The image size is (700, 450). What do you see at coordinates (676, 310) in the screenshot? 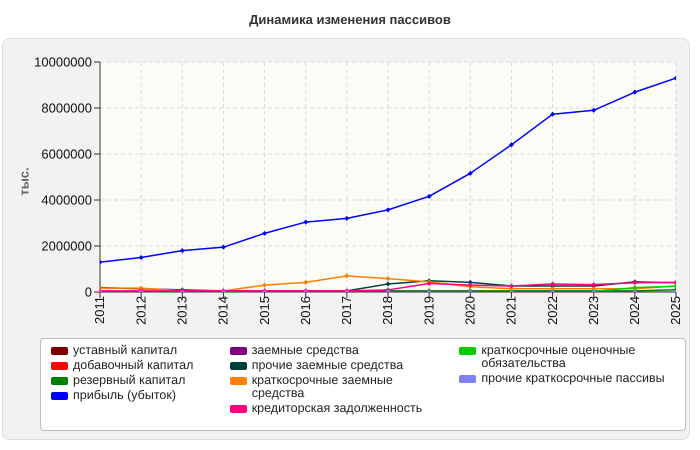
I see `x-tick-label: 2025` at bounding box center [676, 310].